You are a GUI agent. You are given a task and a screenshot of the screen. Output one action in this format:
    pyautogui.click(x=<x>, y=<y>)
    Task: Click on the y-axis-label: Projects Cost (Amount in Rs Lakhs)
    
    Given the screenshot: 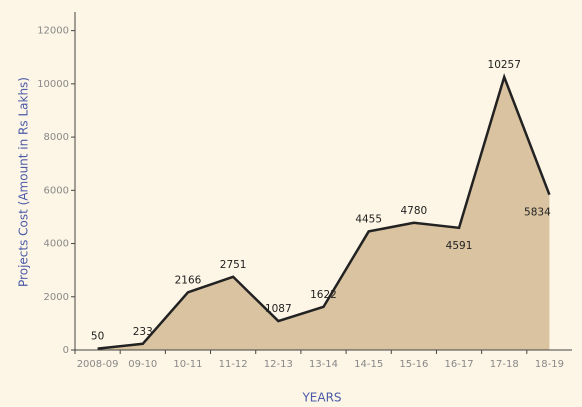 What is the action you would take?
    pyautogui.click(x=24, y=182)
    